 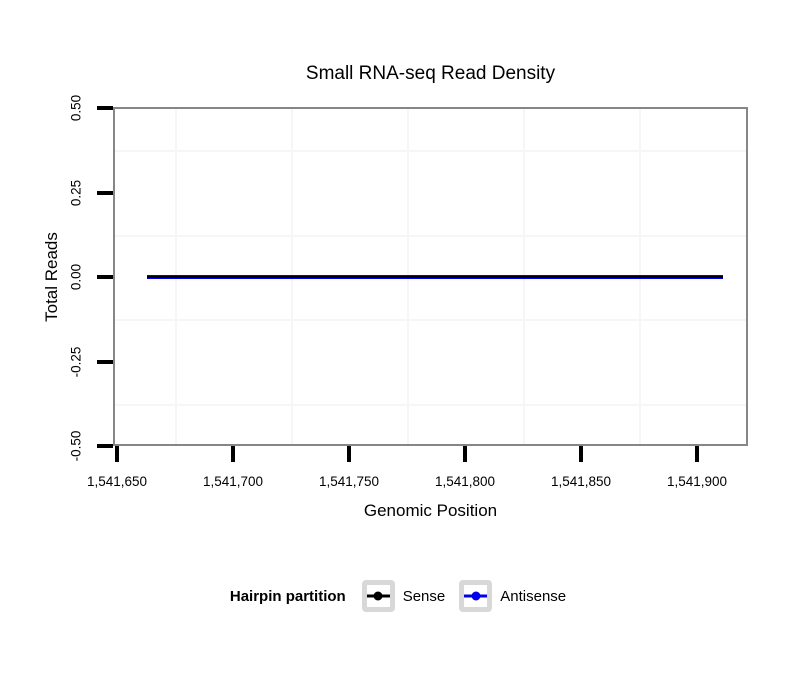 I want to click on chart-title: Small RNA-seq Read Density, so click(x=430, y=73).